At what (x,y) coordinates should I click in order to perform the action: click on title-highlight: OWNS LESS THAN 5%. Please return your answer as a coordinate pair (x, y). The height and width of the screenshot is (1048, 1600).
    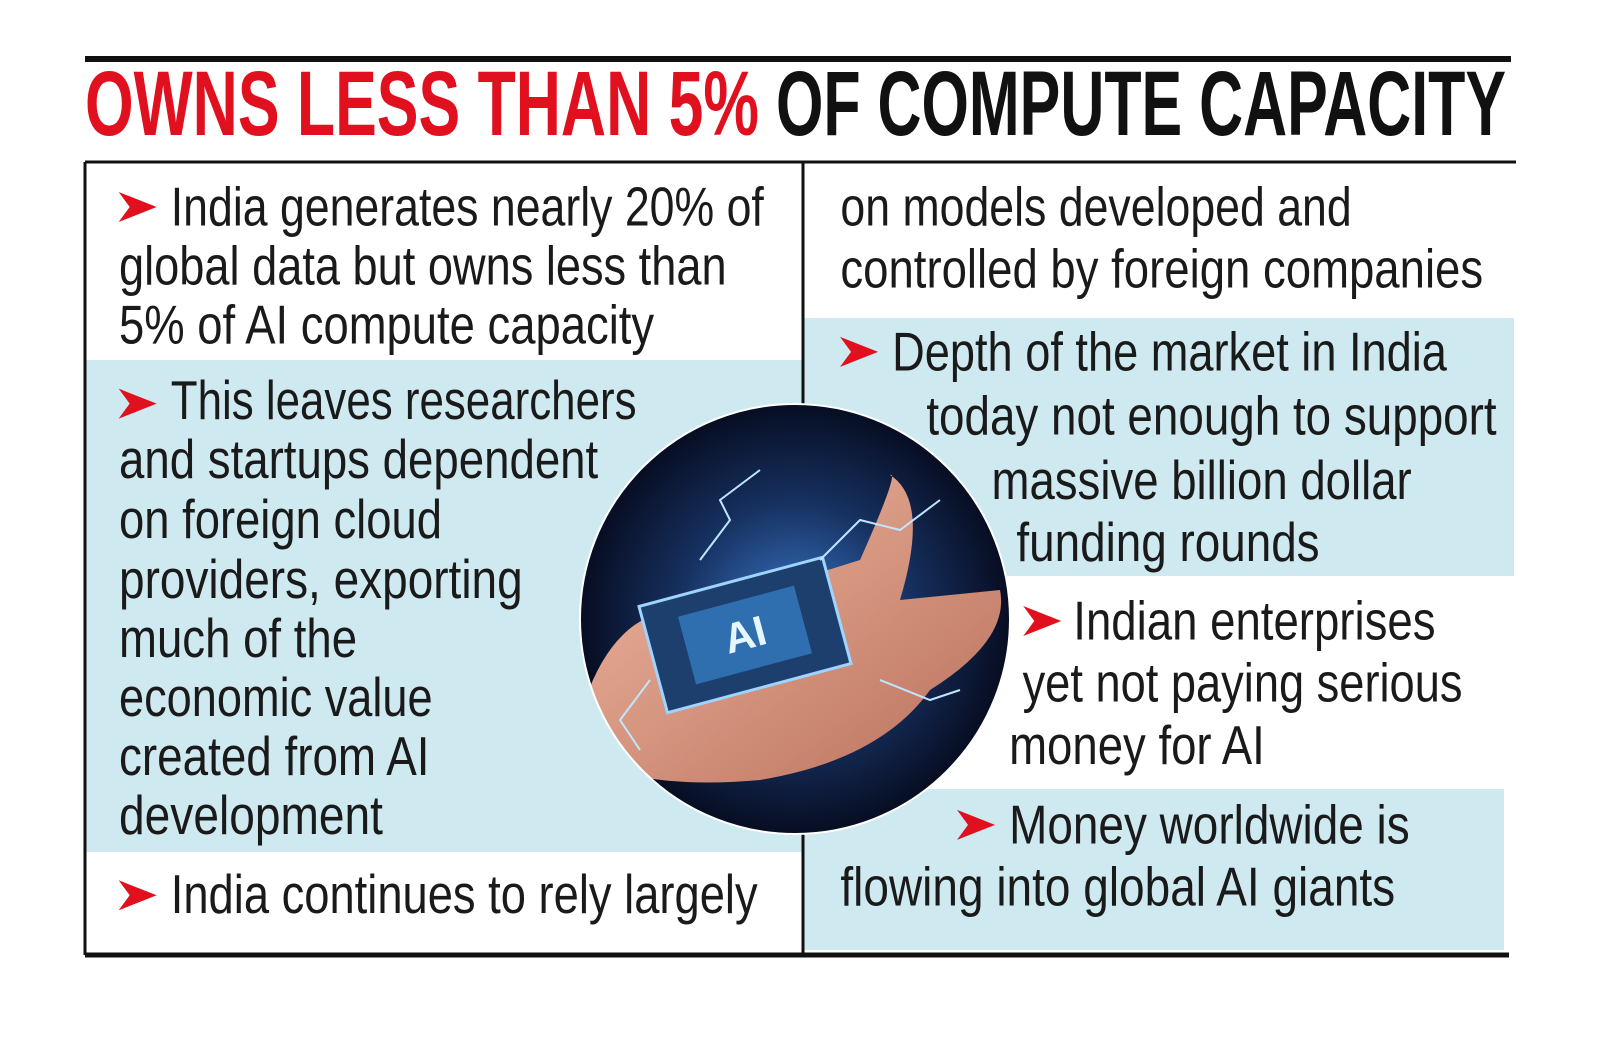
    Looking at the image, I should click on (422, 104).